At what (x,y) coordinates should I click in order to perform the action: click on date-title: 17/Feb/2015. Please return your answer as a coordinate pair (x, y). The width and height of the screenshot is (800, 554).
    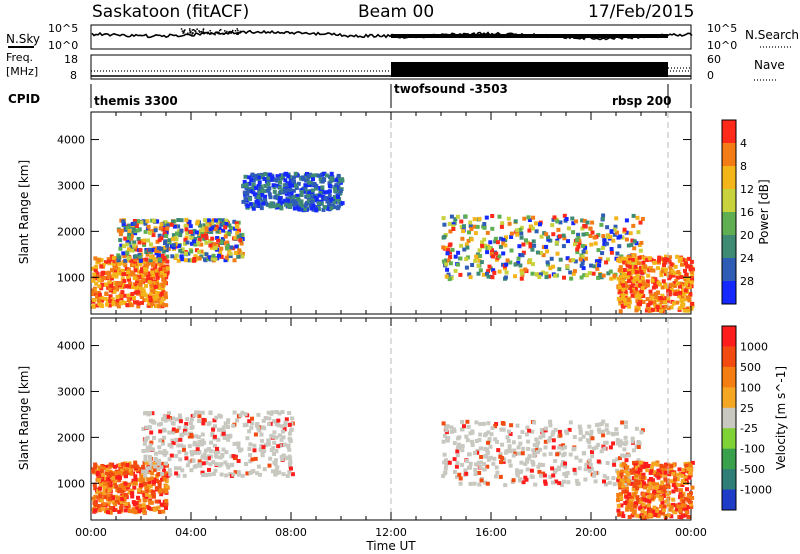
    Looking at the image, I should click on (641, 12).